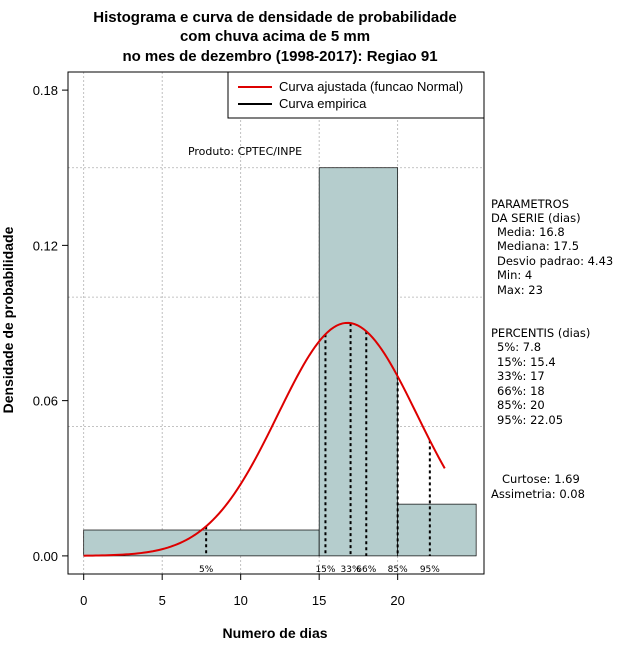 This screenshot has height=660, width=640. What do you see at coordinates (521, 376) in the screenshot?
I see `percentil-33: 33%: 17` at bounding box center [521, 376].